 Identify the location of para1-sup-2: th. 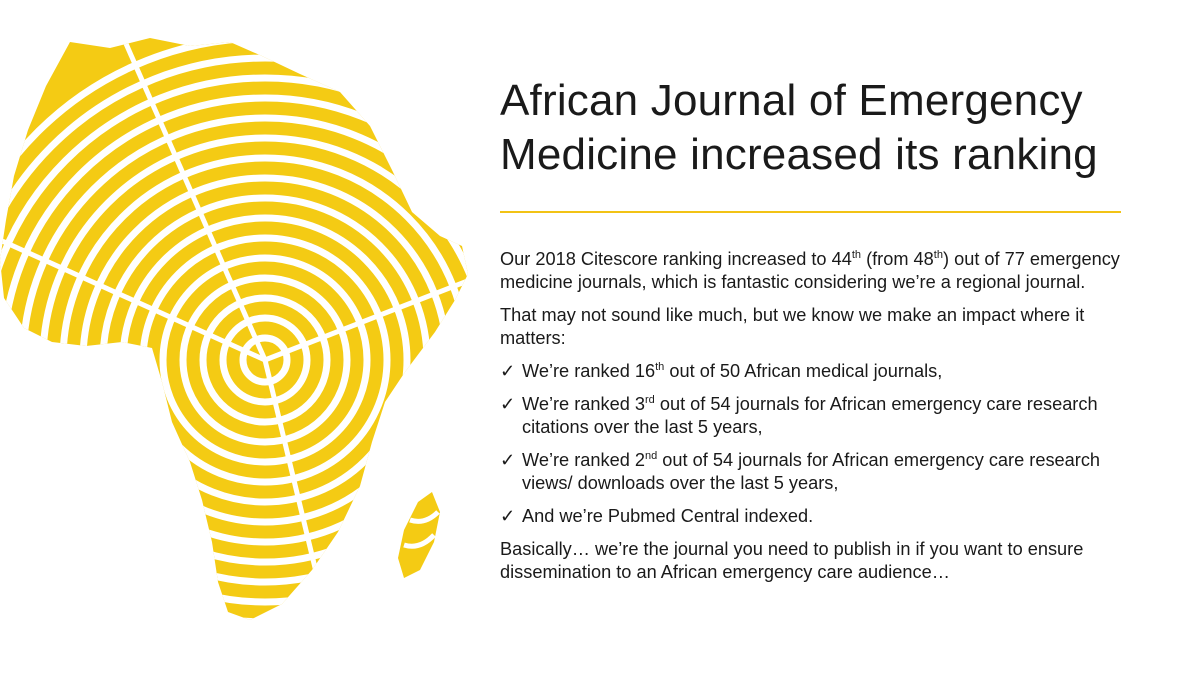
(938, 255).